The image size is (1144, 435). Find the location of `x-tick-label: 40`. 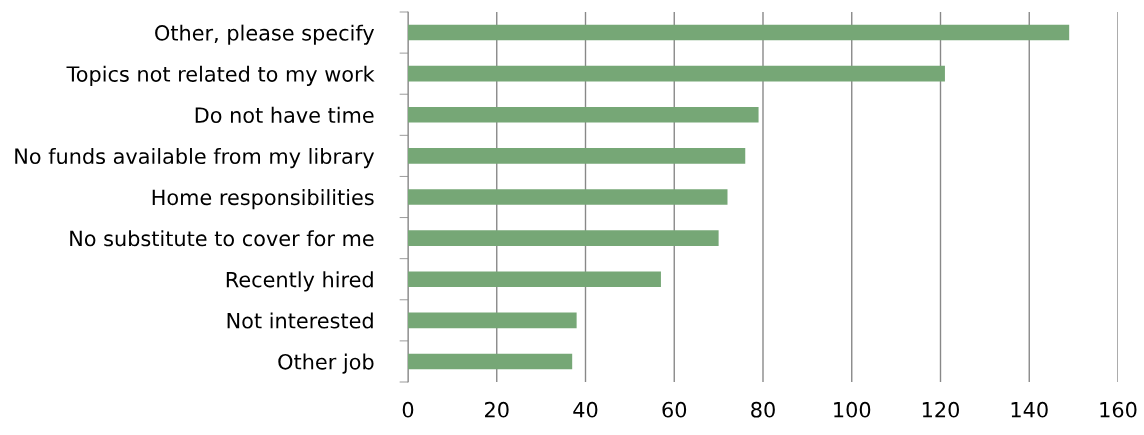

x-tick-label: 40 is located at coordinates (585, 409).